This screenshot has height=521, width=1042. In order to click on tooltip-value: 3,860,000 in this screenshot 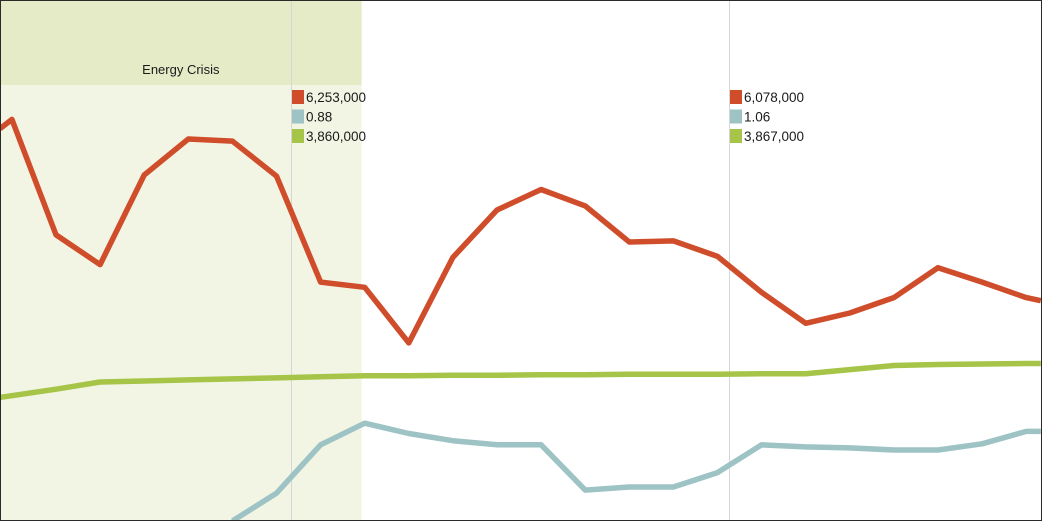, I will do `click(336, 136)`.